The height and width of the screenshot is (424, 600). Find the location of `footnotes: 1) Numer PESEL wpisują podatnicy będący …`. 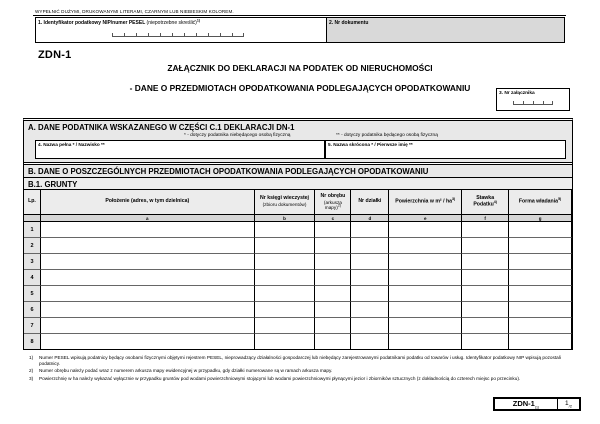

footnotes: 1) Numer PESEL wpisują podatnicy będący … is located at coordinates (297, 369).